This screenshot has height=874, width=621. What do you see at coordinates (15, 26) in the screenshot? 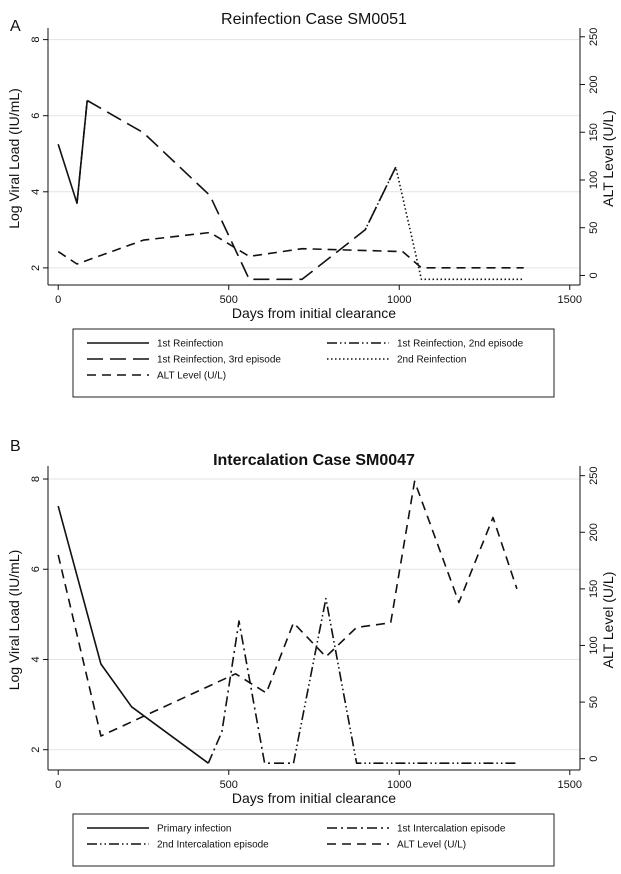
I see `panel-a-label: A` at bounding box center [15, 26].